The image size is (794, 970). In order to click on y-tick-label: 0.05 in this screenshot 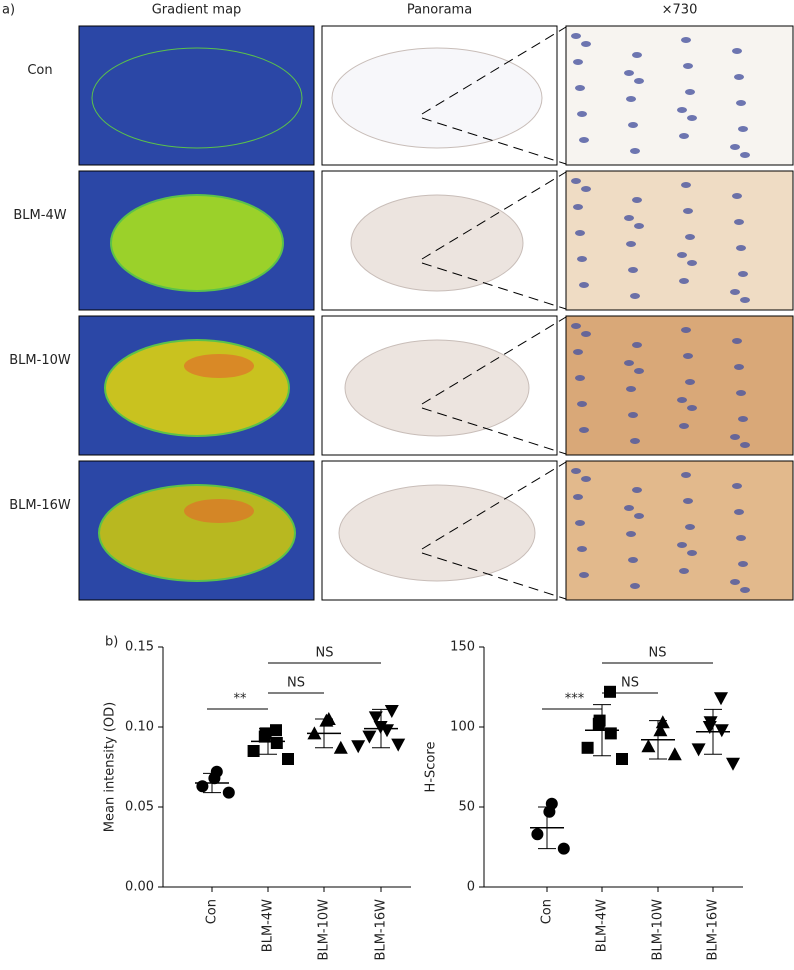, I will do `click(139, 807)`.